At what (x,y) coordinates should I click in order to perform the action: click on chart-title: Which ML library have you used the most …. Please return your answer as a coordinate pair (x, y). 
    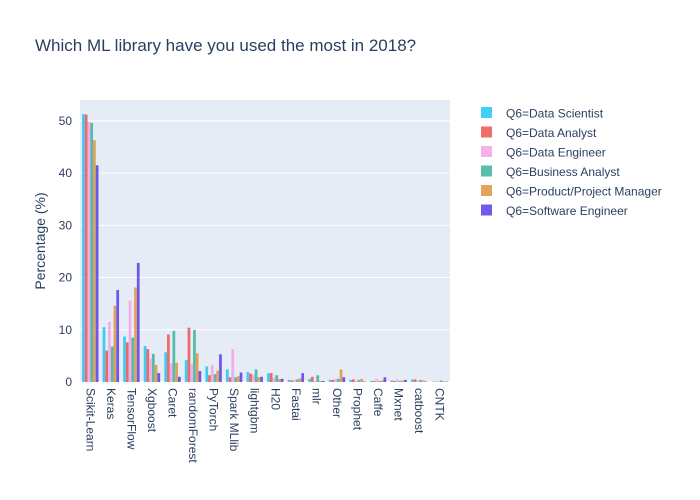
    Looking at the image, I should click on (225, 45).